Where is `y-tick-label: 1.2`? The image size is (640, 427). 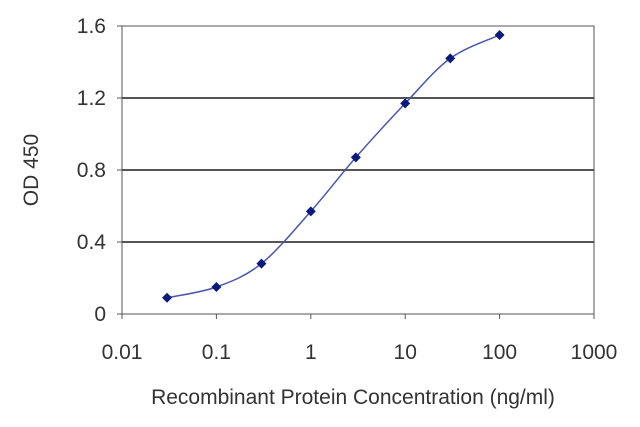
y-tick-label: 1.2 is located at coordinates (91, 98).